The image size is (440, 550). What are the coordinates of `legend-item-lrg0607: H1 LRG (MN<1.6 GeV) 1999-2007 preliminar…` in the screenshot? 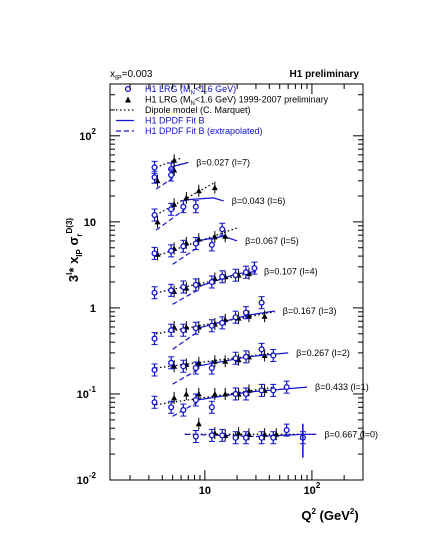 It's located at (227, 101).